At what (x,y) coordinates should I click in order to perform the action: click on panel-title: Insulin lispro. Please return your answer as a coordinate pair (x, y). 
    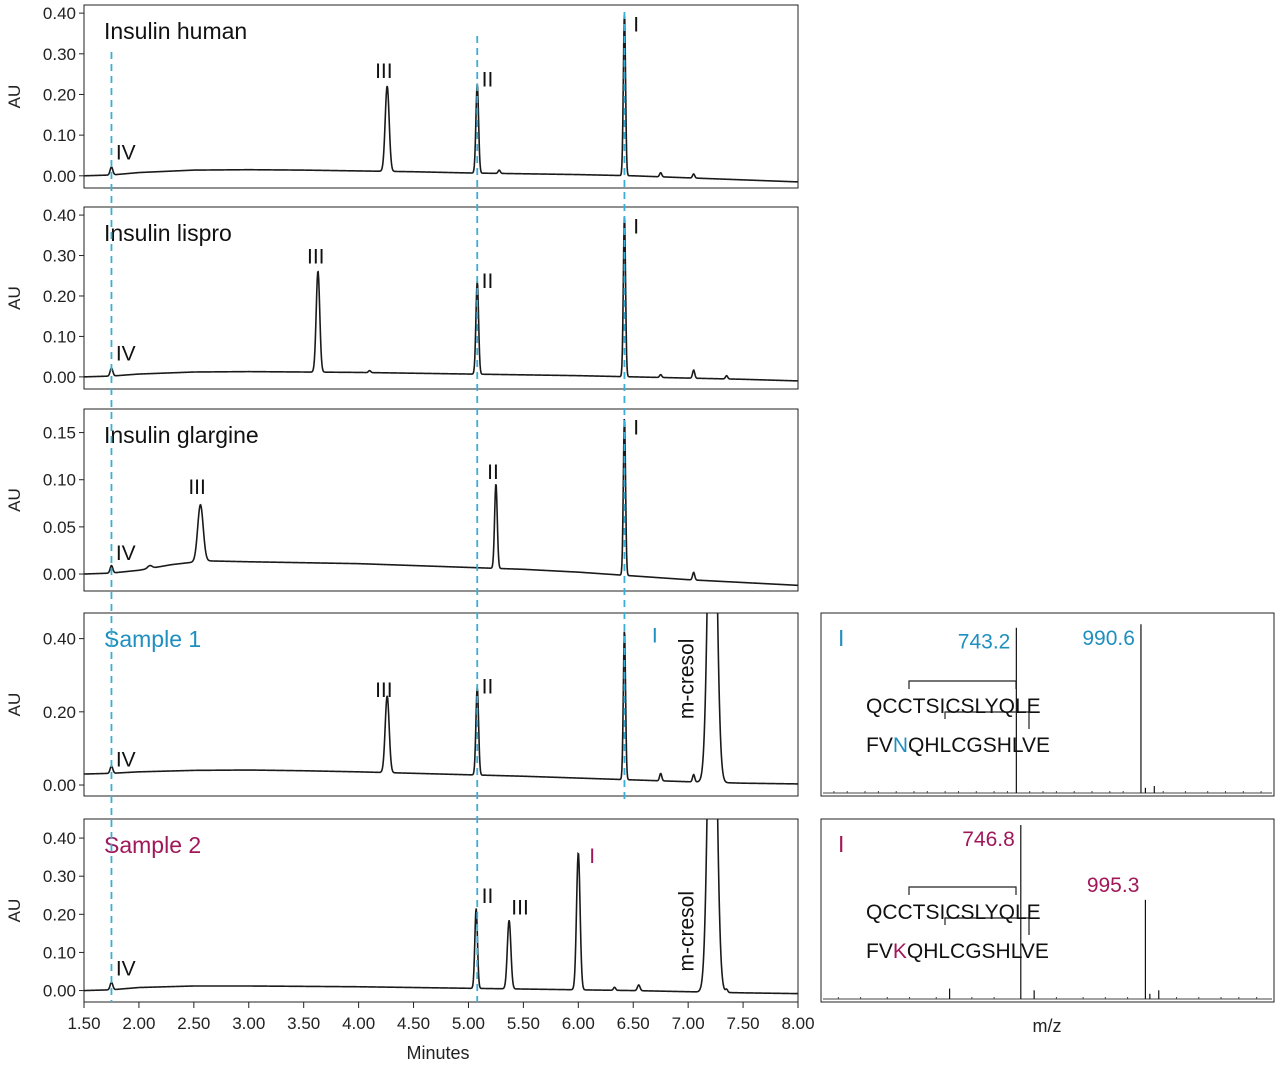
    Looking at the image, I should click on (168, 233).